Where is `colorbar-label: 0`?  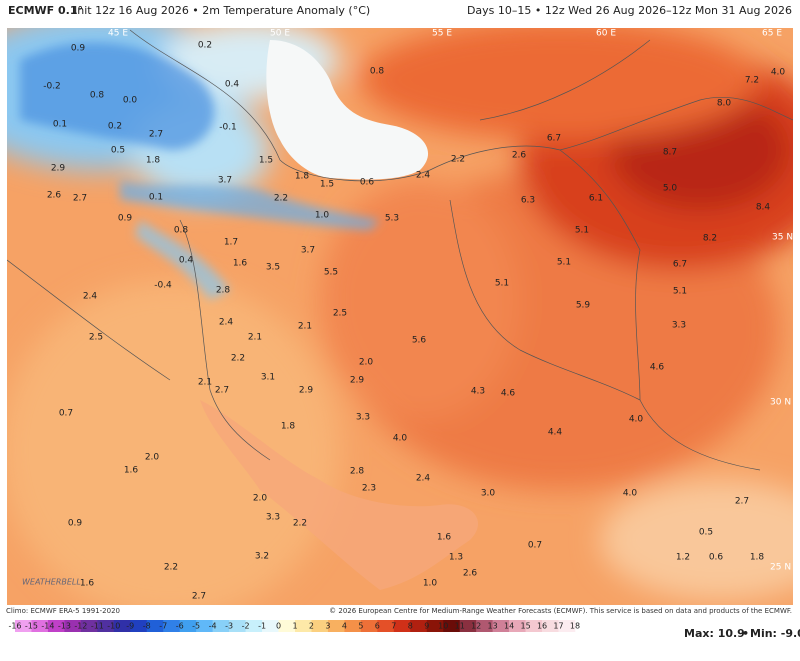 colorbar-label: 0 is located at coordinates (278, 626).